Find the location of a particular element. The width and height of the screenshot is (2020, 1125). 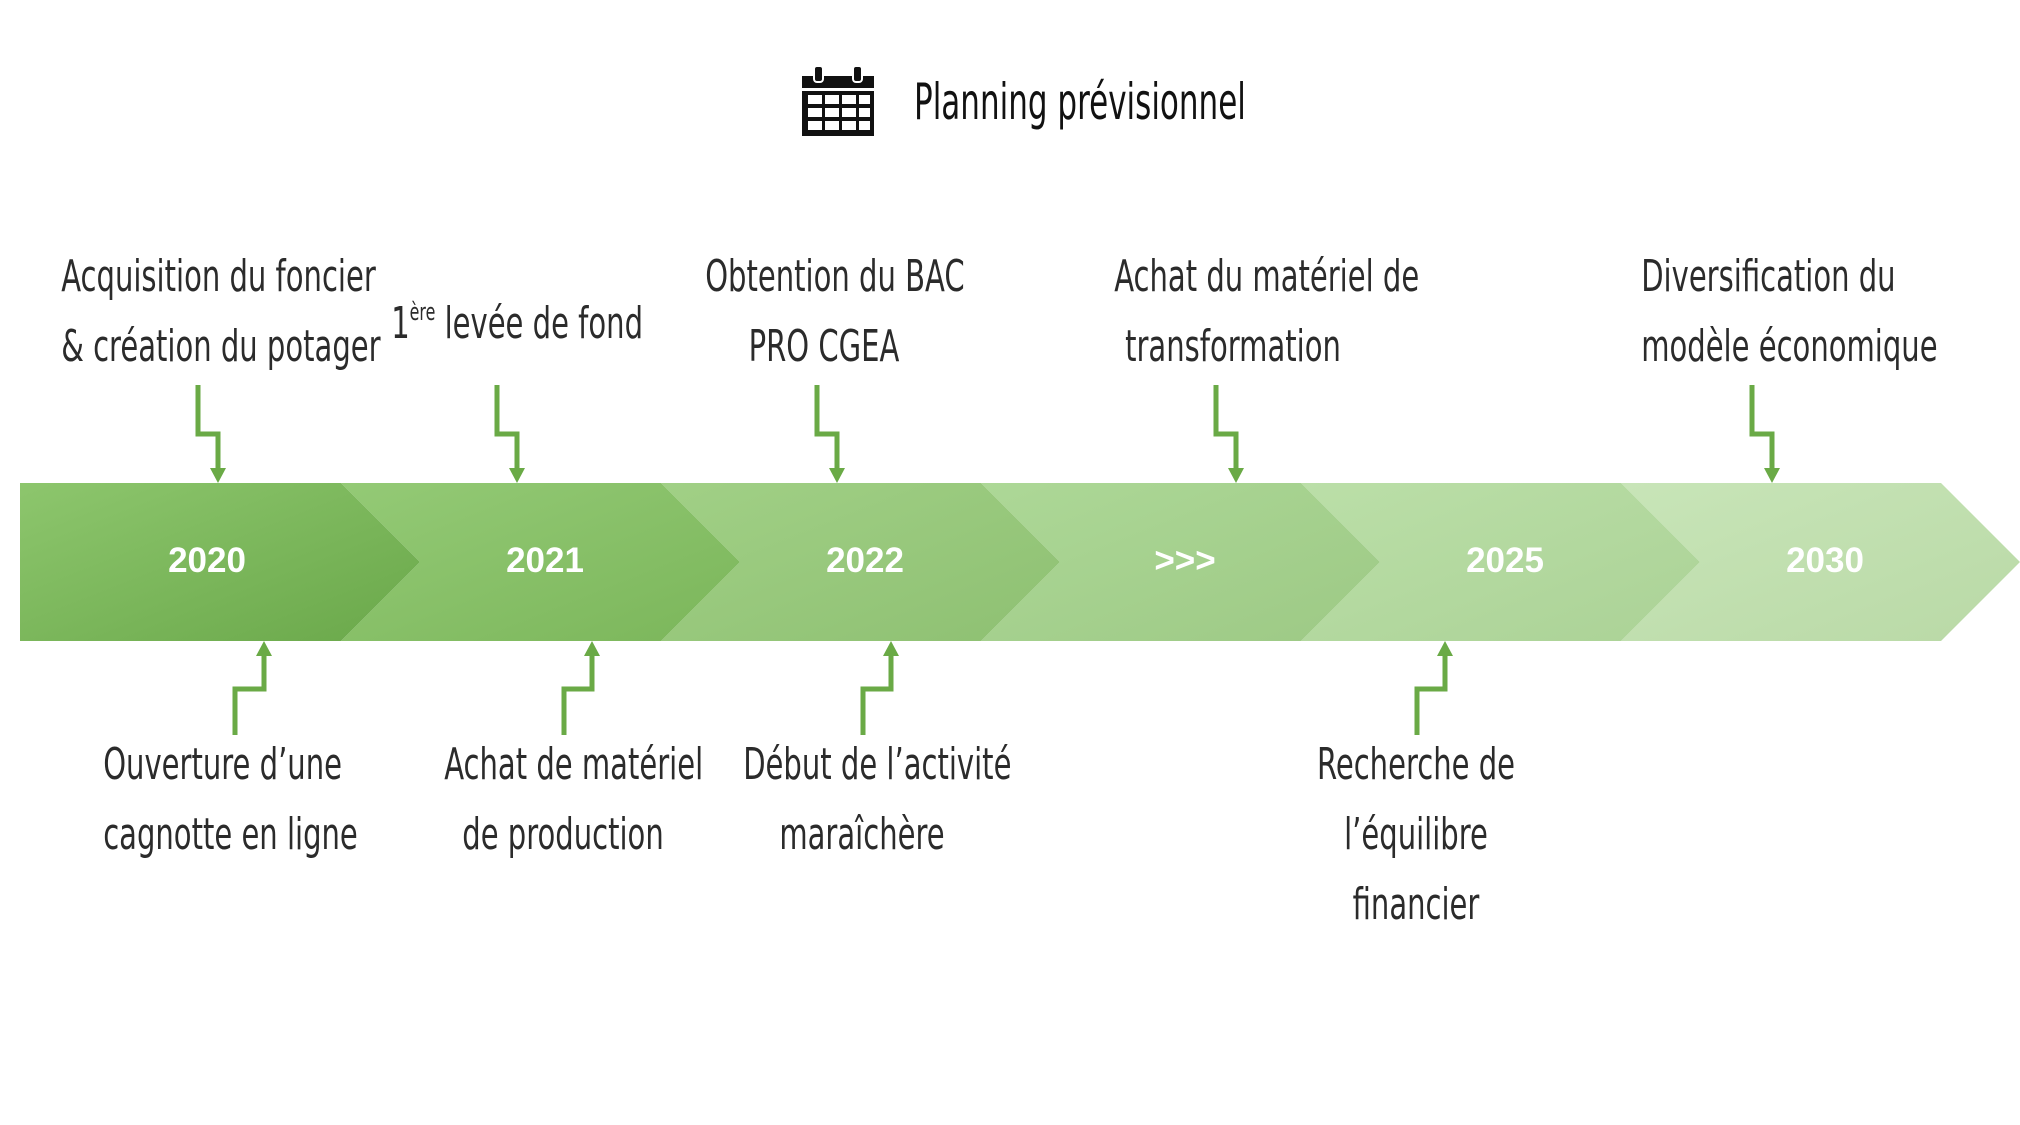

event-text-line: l’équilibre is located at coordinates (1416, 834).